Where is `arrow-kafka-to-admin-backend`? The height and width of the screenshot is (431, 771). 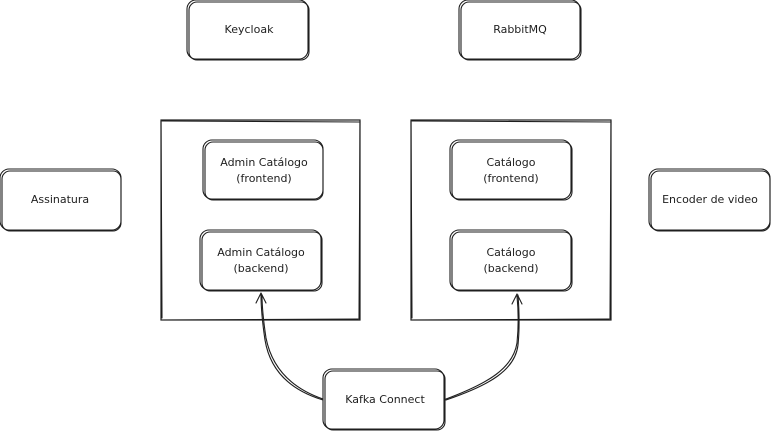 arrow-kafka-to-admin-backend is located at coordinates (289, 346).